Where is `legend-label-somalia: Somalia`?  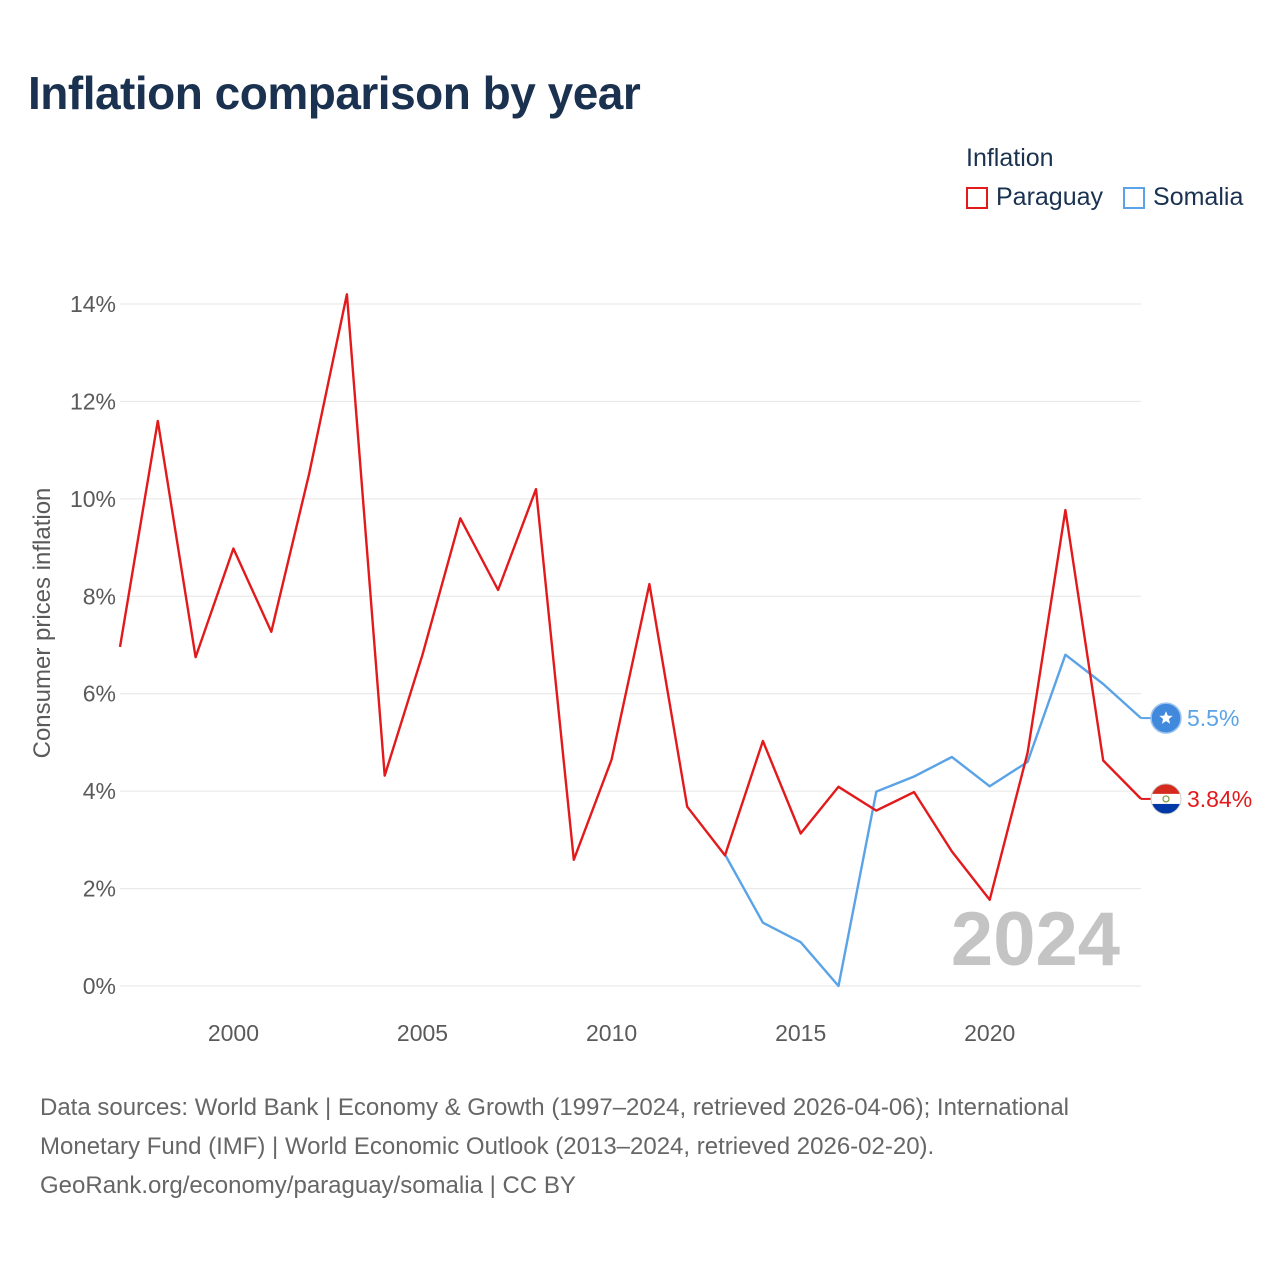
legend-label-somalia: Somalia is located at coordinates (1198, 197).